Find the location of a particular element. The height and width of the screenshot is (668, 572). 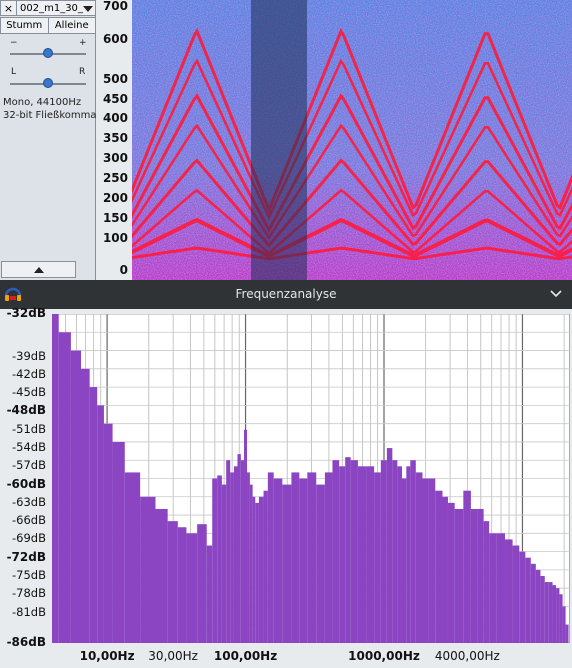

hz-tick-label: 10,00Hz is located at coordinates (107, 656).